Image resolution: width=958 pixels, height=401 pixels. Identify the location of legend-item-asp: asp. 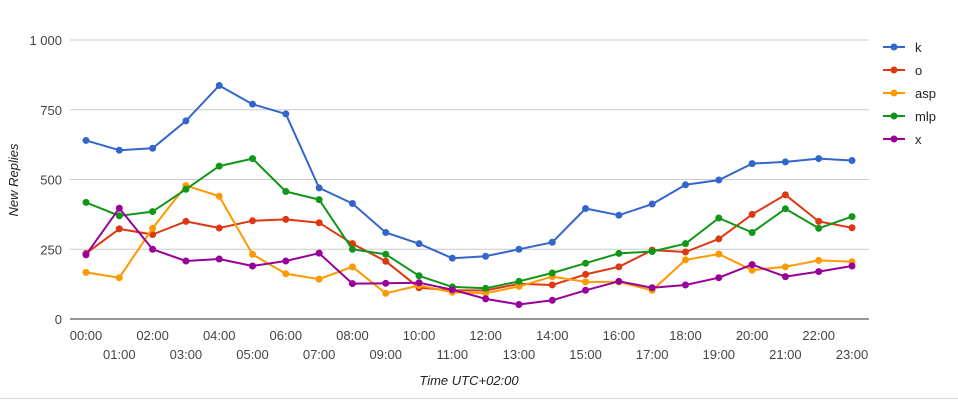
(909, 93).